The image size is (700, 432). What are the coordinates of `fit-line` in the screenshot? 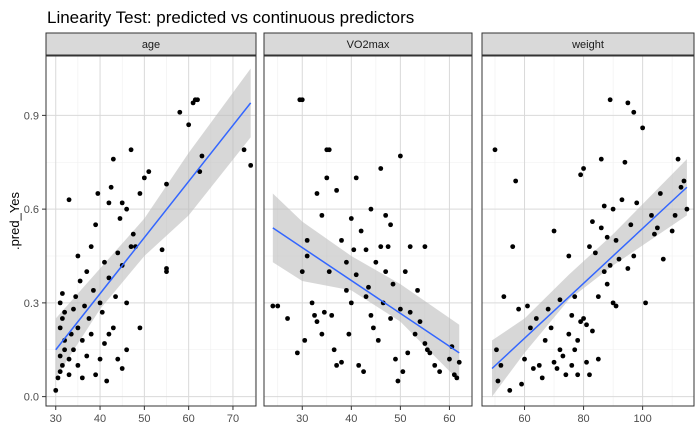 It's located at (366, 290).